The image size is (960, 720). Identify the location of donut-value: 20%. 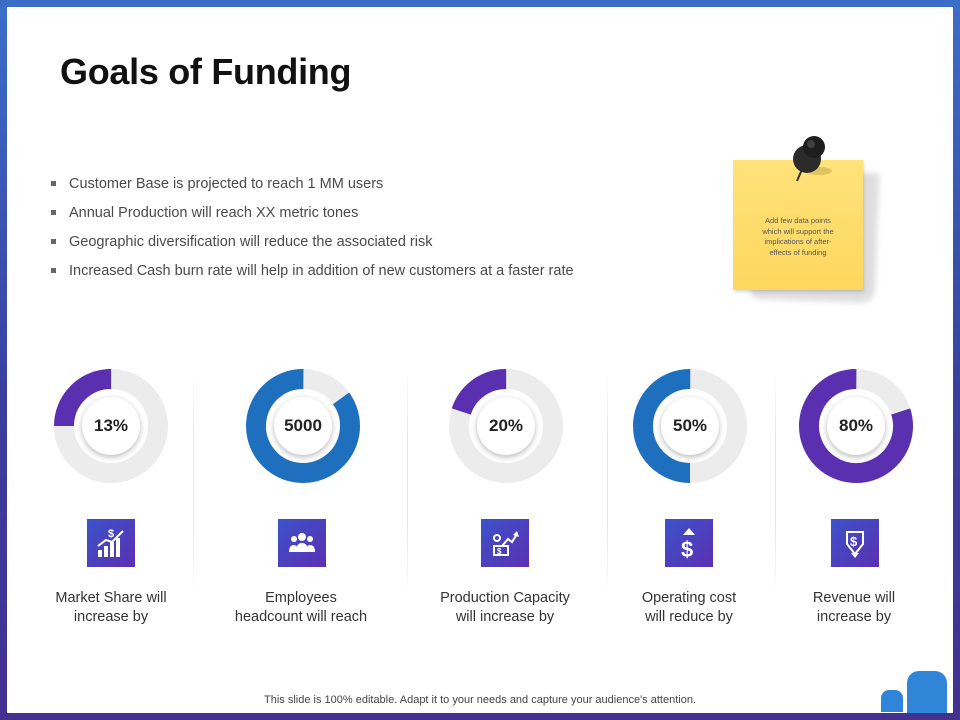
(506, 426).